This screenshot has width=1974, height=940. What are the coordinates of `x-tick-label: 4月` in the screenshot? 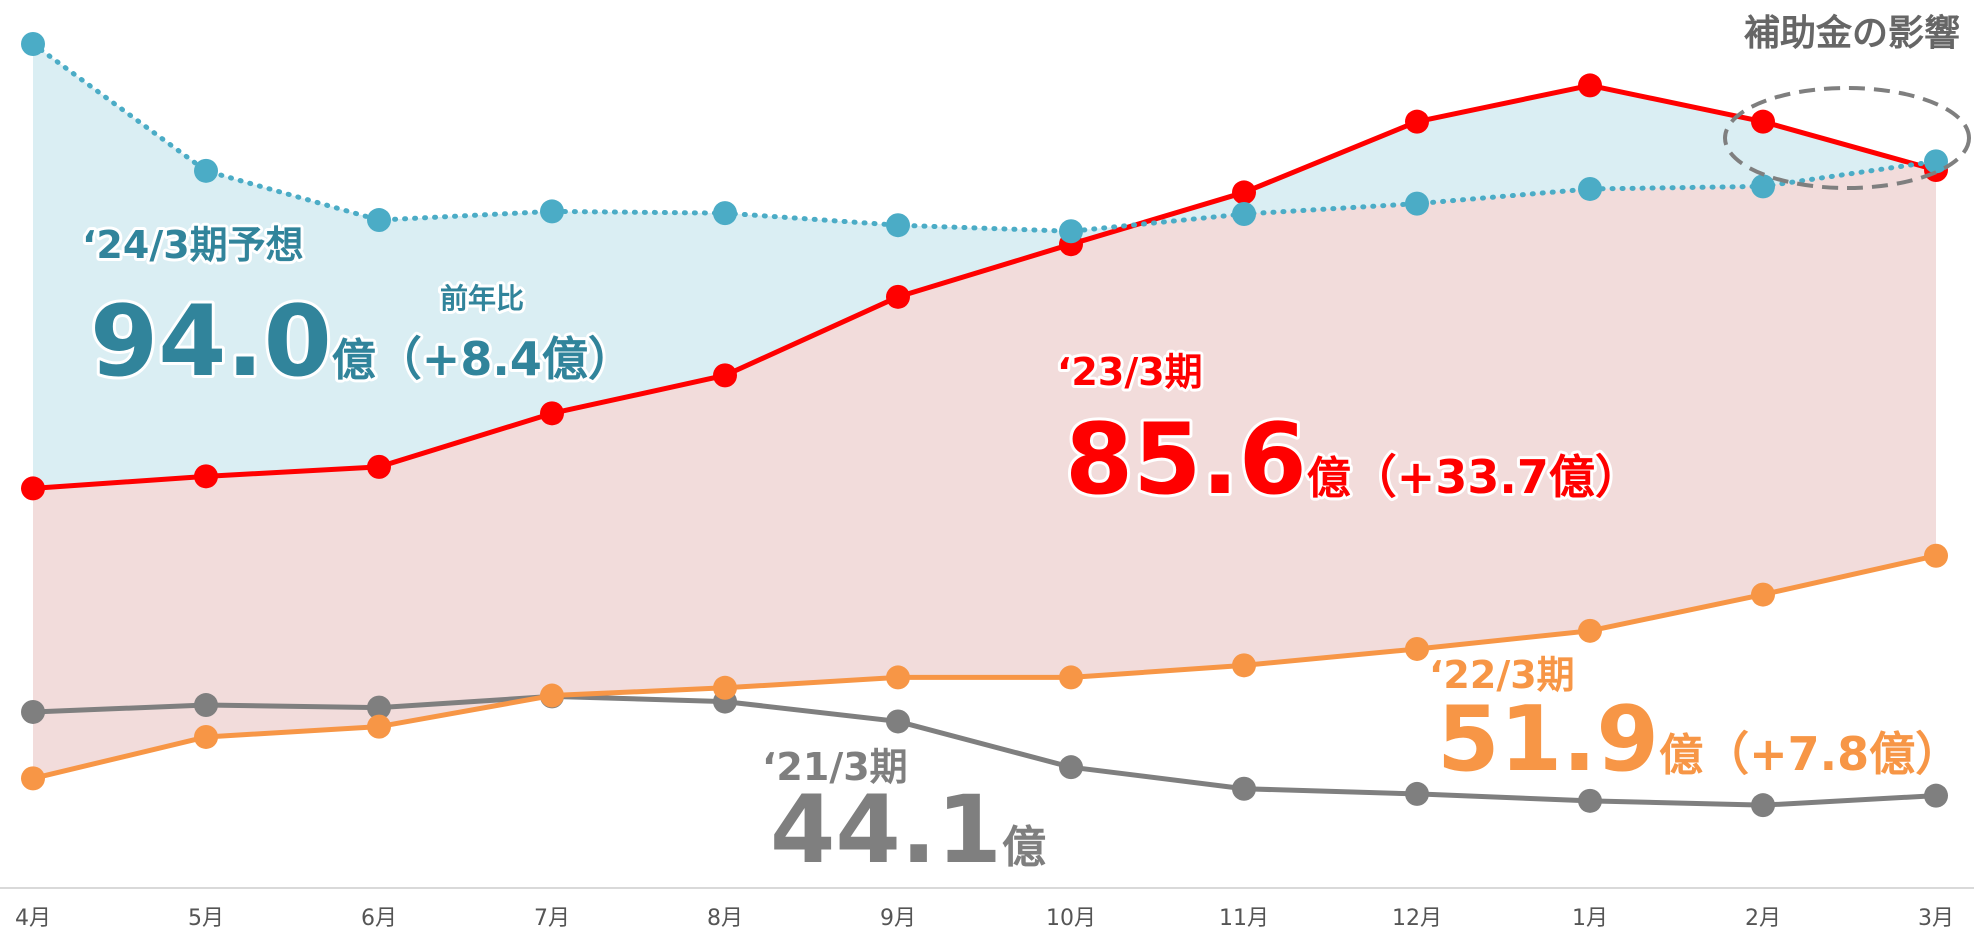 It's located at (33, 918).